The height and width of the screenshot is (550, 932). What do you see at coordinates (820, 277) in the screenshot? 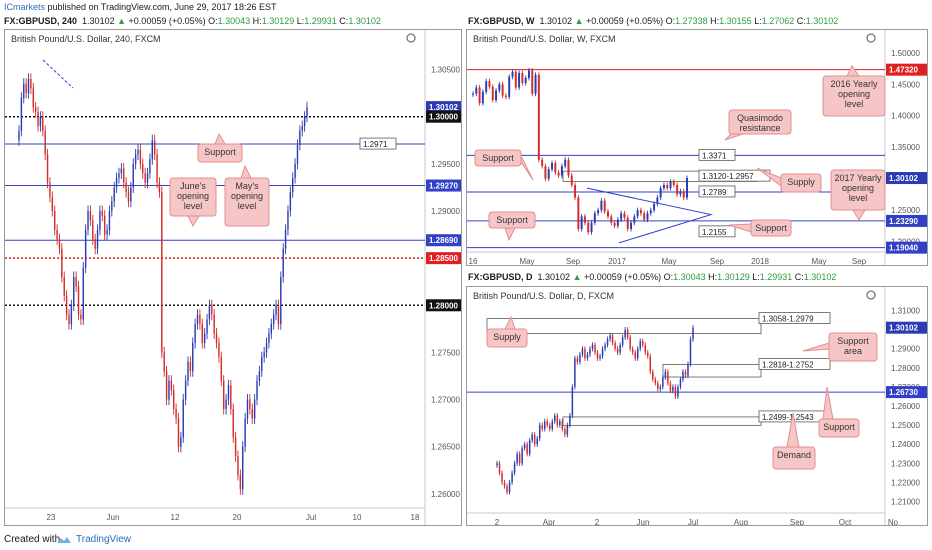
I see `daily-close: 1.30102` at bounding box center [820, 277].